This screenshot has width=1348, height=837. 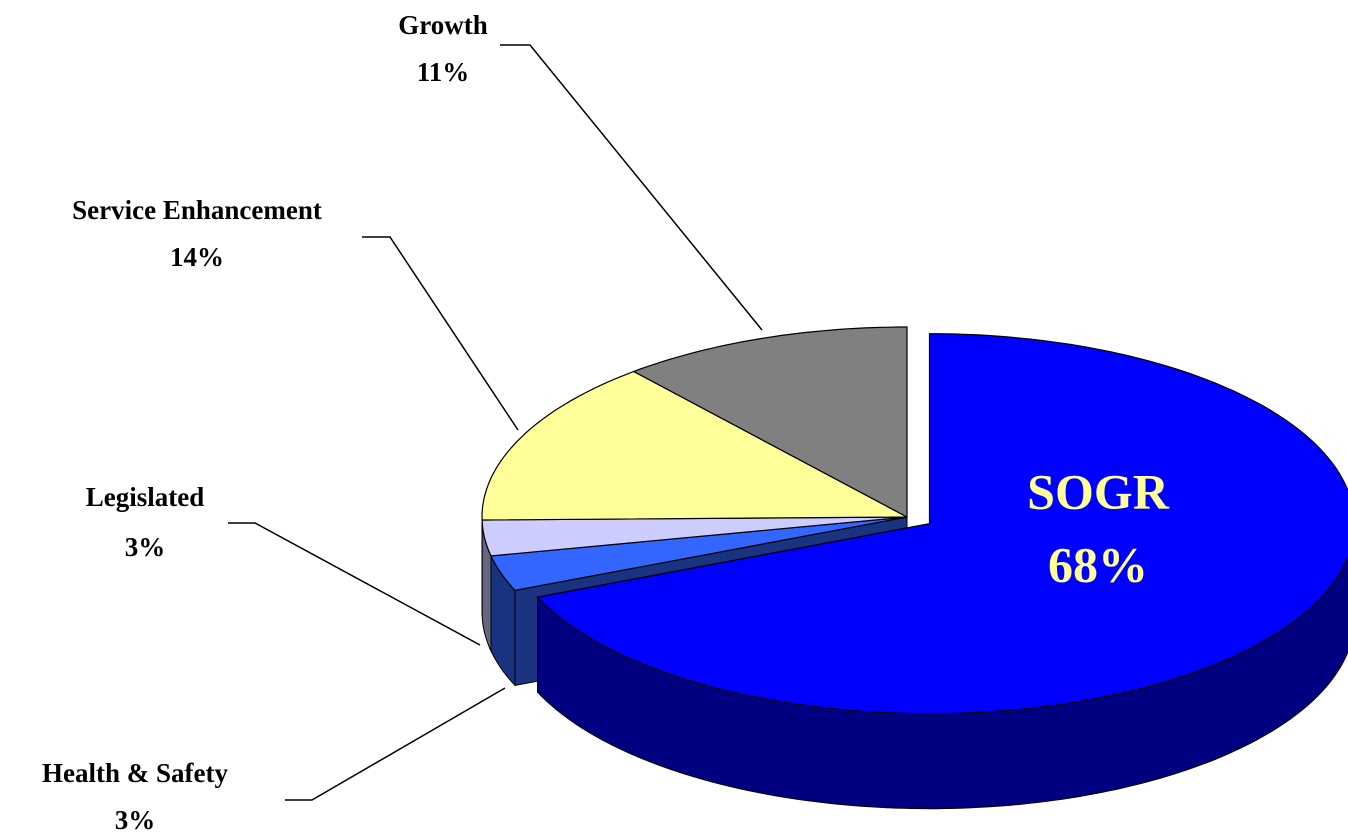 I want to click on slice-label: Health & Safety, so click(x=135, y=773).